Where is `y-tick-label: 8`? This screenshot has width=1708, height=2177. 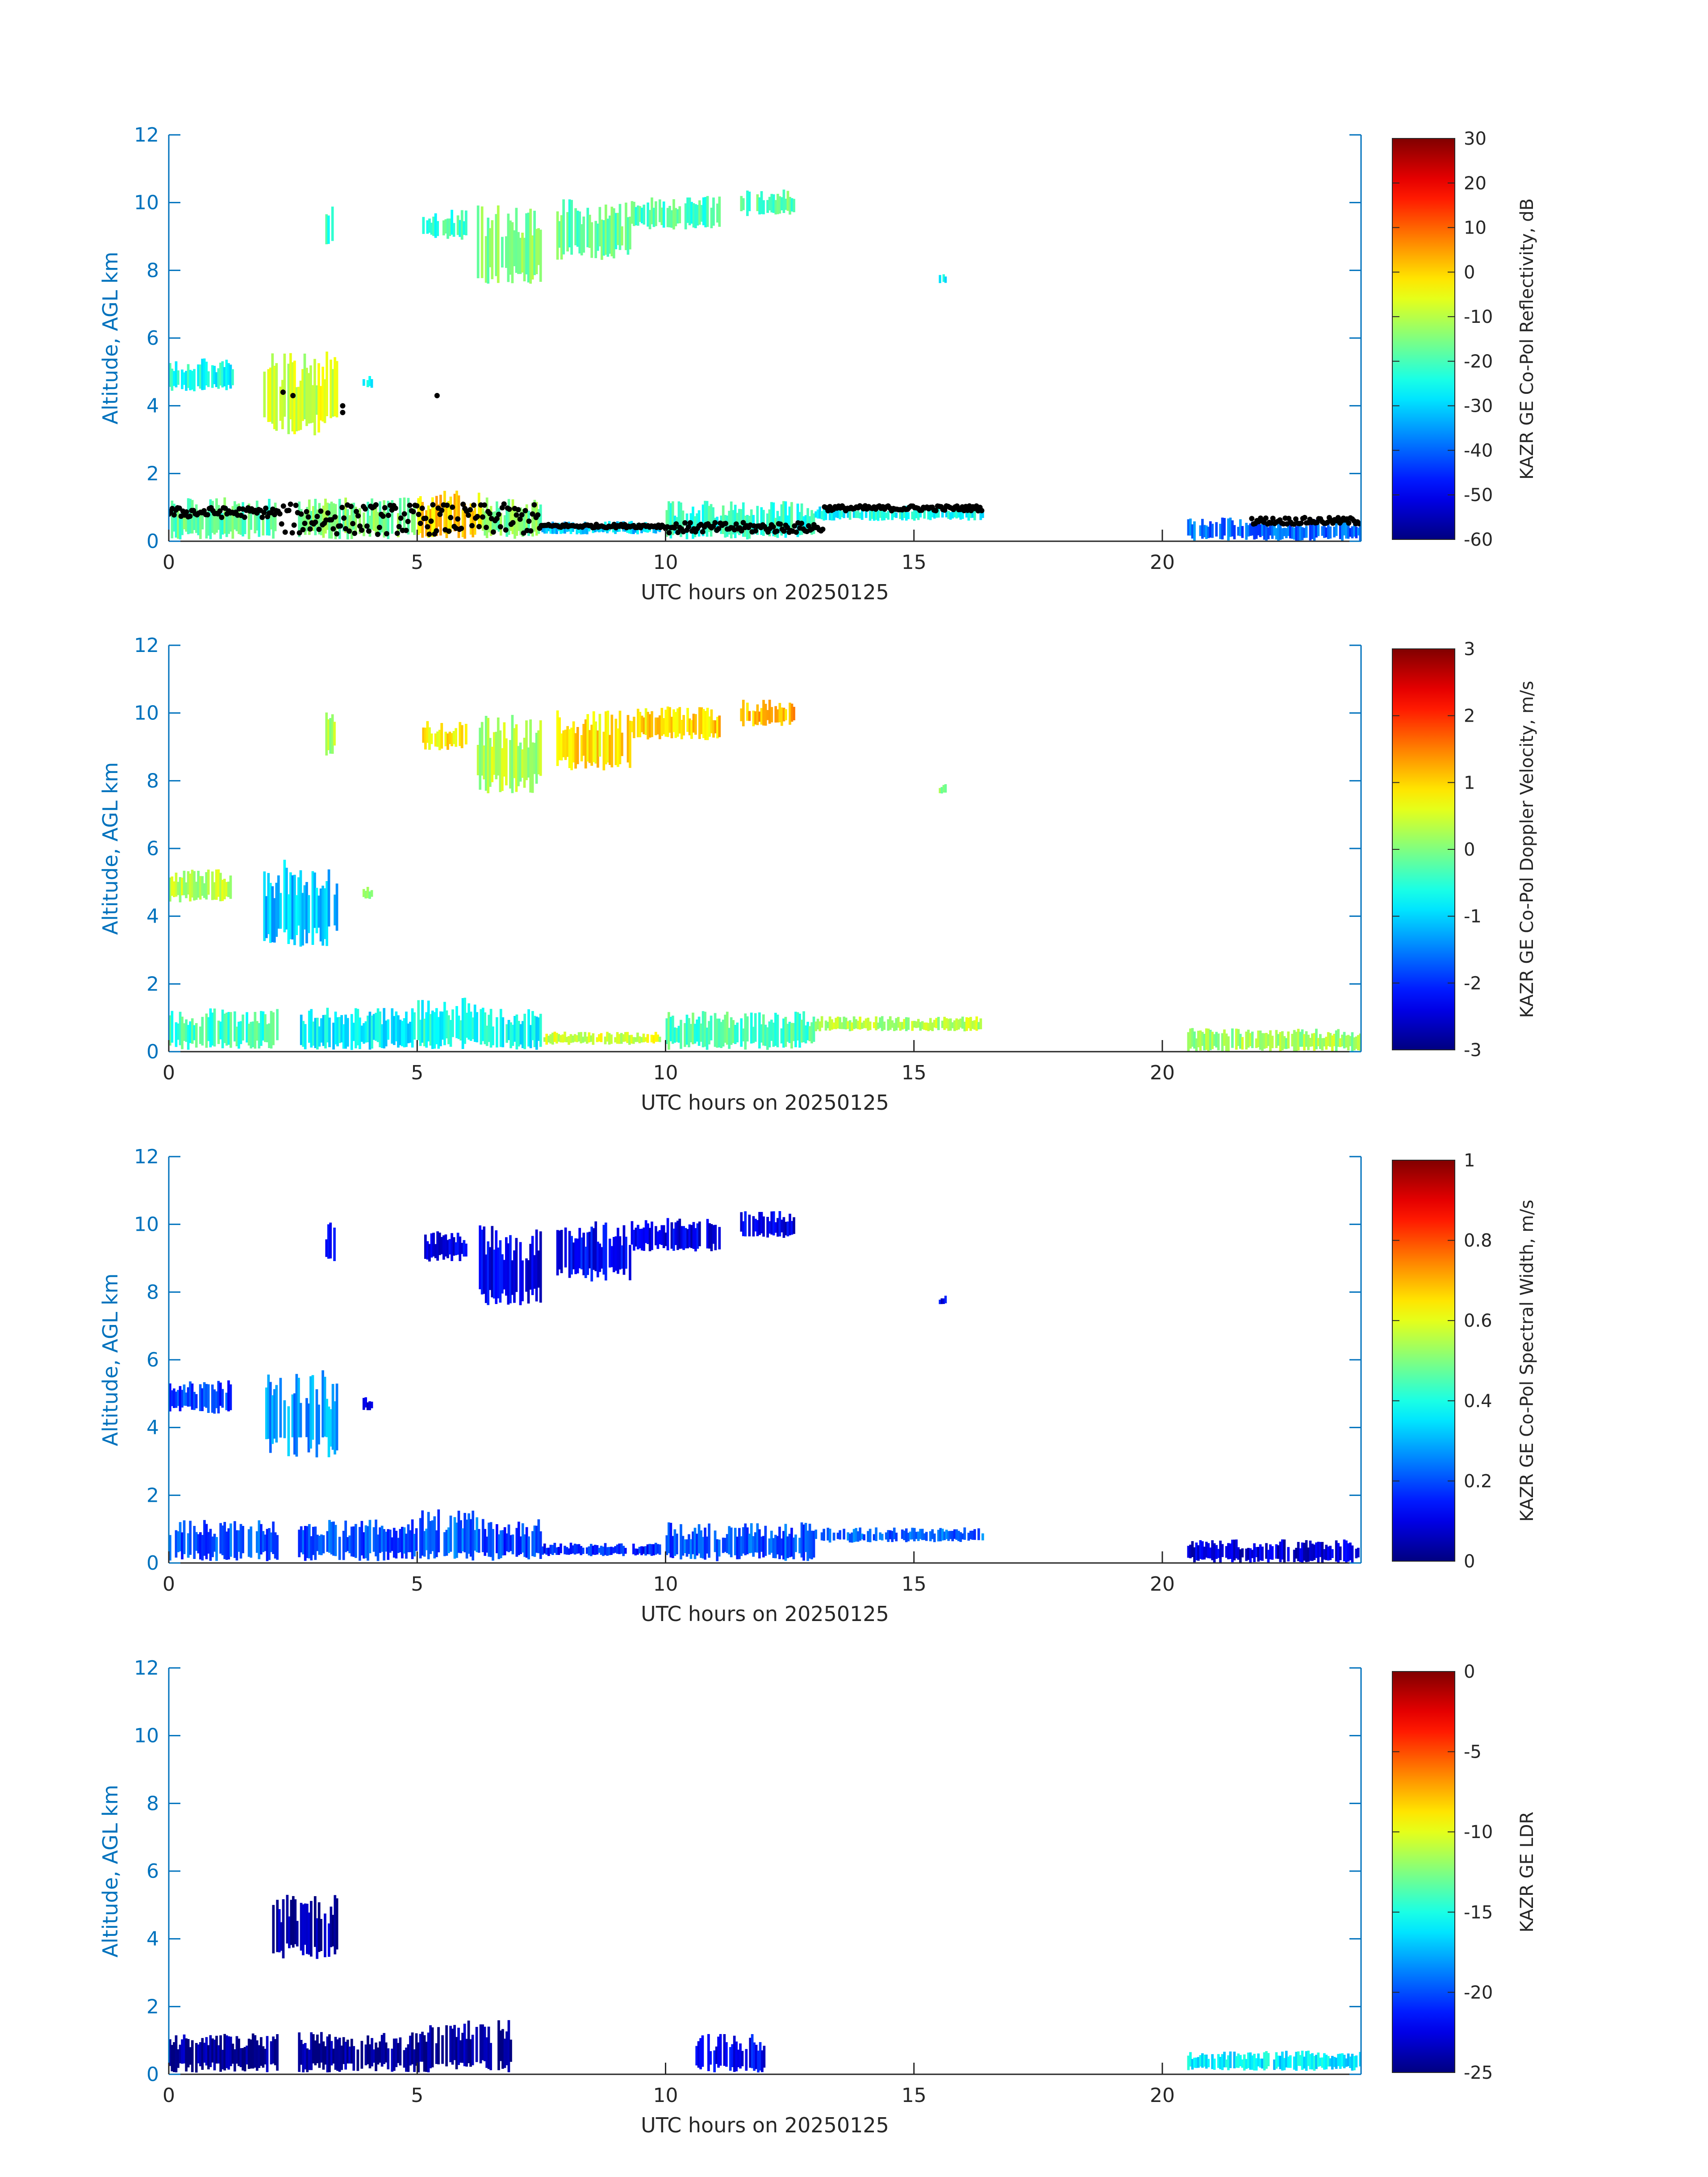
y-tick-label: 8 is located at coordinates (152, 1803).